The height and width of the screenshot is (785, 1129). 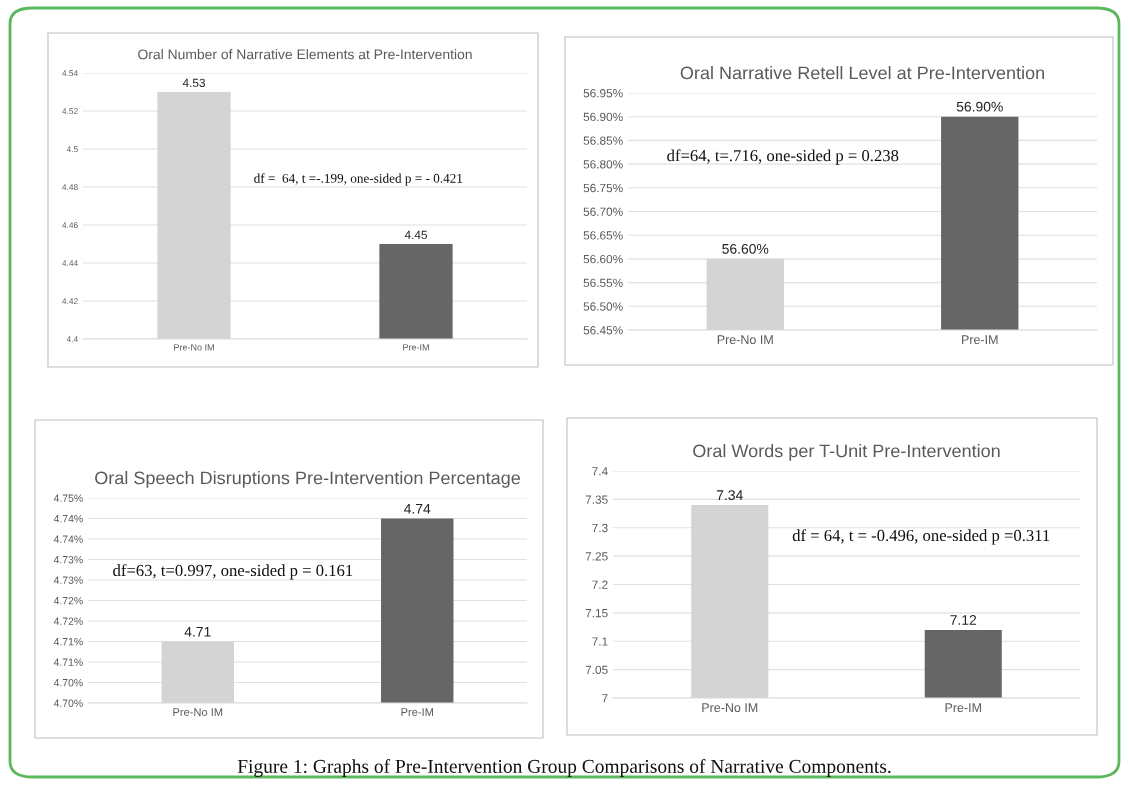 I want to click on y-tick-label: 56.60%, so click(x=603, y=259).